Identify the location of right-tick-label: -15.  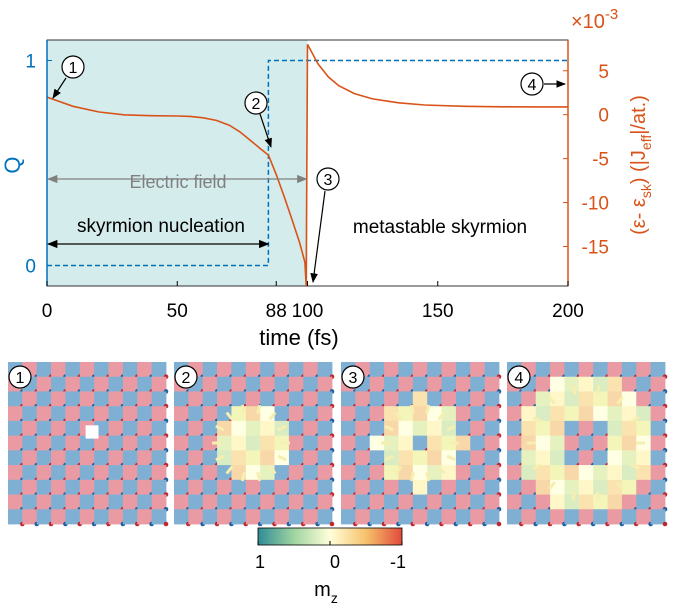
(595, 247).